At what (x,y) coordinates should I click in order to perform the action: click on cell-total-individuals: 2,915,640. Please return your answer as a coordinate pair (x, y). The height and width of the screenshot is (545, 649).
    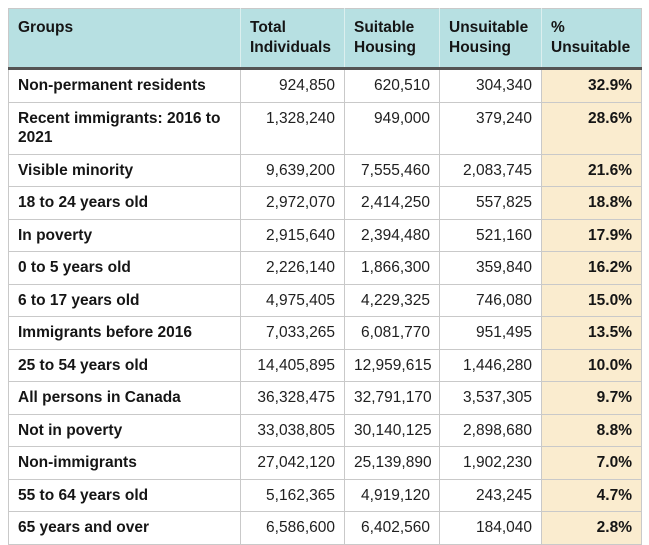
    Looking at the image, I should click on (292, 235).